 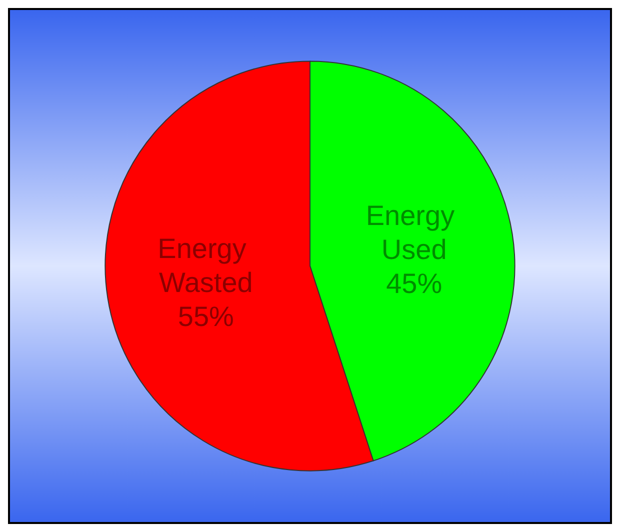 I want to click on data-label: 55%, so click(x=206, y=316).